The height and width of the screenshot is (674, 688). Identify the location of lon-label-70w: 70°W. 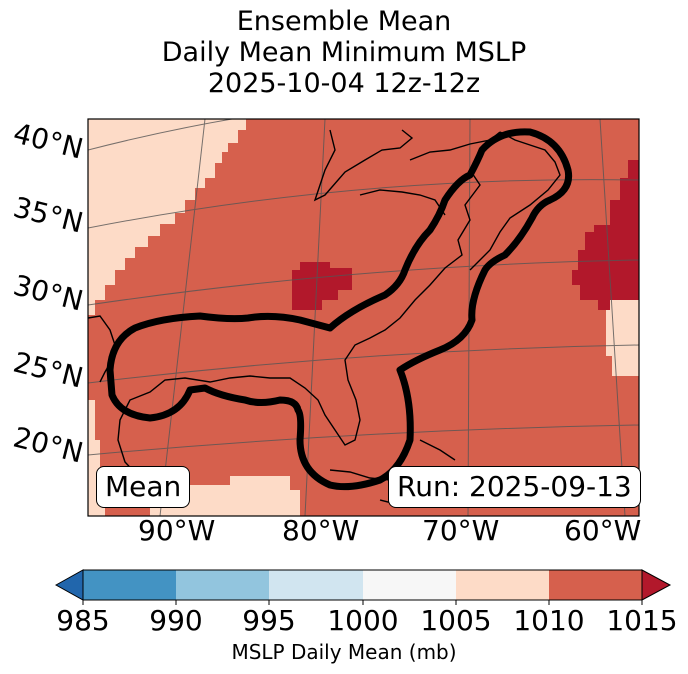
(461, 530).